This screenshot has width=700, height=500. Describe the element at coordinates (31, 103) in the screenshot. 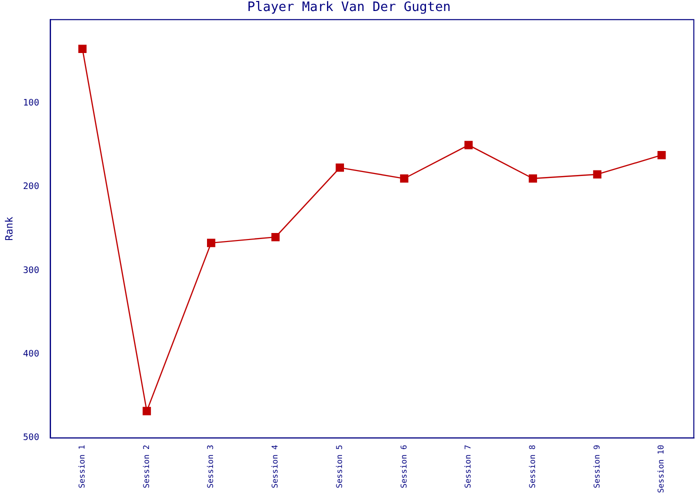

I see `y-tick-label: 100` at that location.